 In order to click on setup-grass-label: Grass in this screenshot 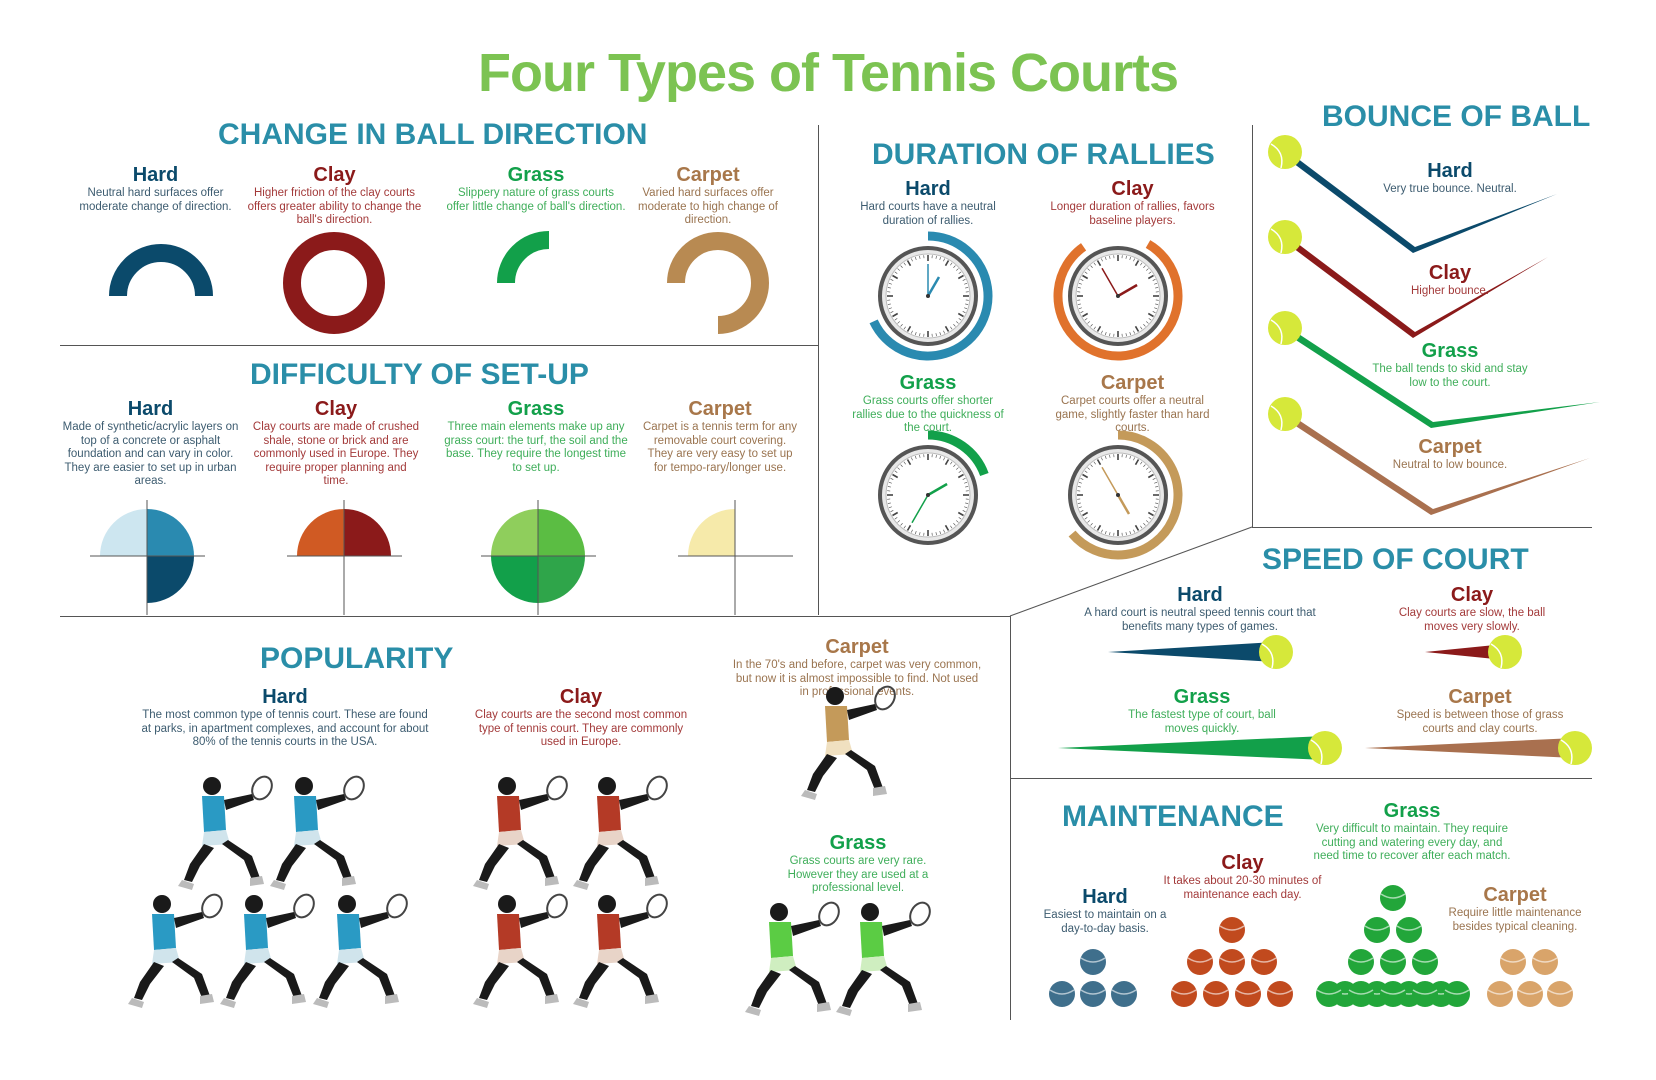, I will do `click(536, 409)`.